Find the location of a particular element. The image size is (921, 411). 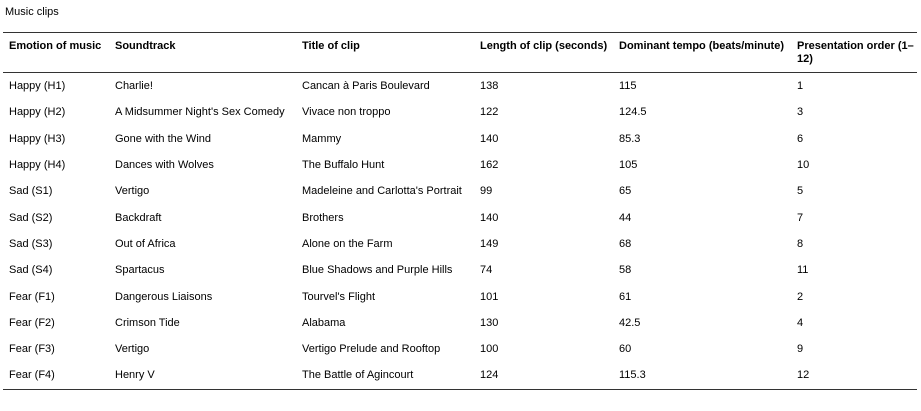

cell-length: 74 is located at coordinates (486, 270).